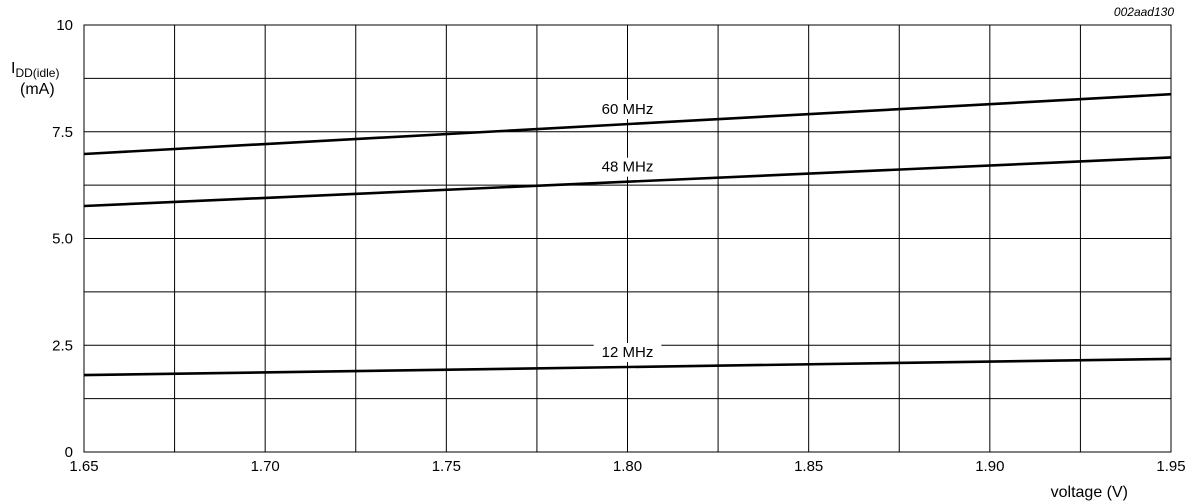 The height and width of the screenshot is (503, 1198). I want to click on y-axis-label-subscript: DD(idle), so click(37, 73).